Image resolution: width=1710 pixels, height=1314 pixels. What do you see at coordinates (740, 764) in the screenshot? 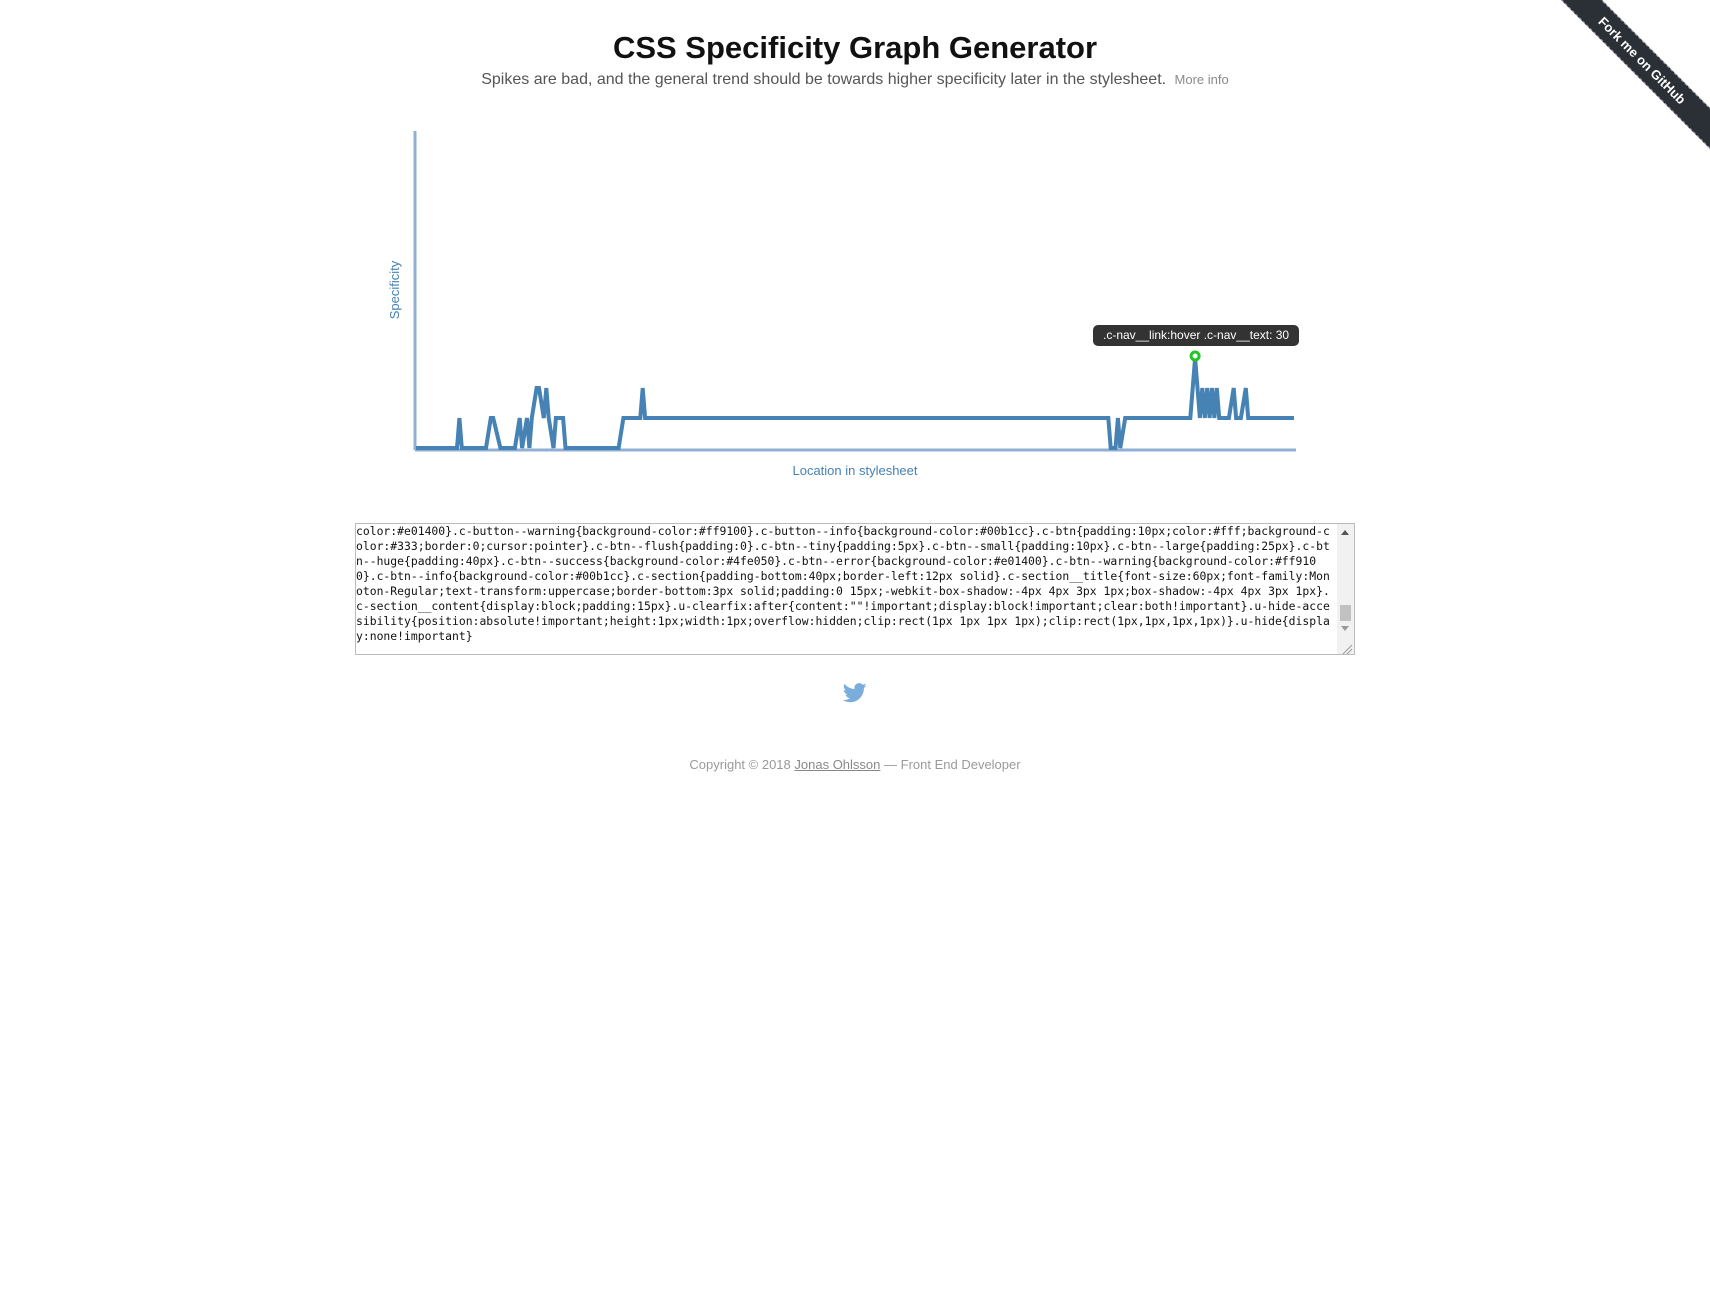
I see `copyright-text: Copyright © 2018` at bounding box center [740, 764].